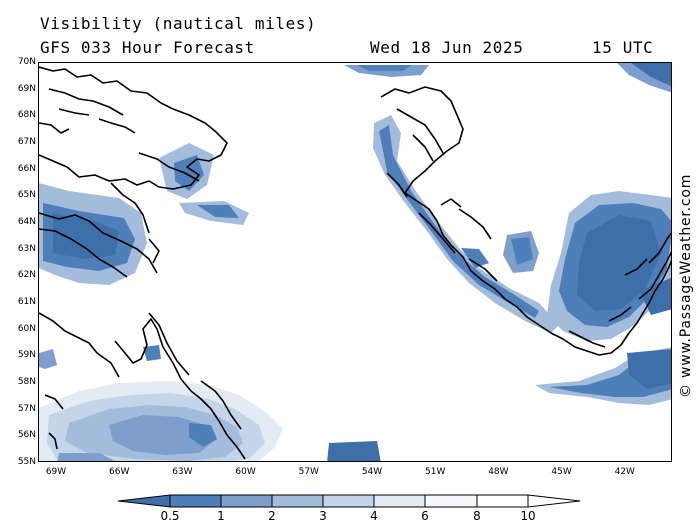  What do you see at coordinates (26, 115) in the screenshot?
I see `lat-label-68n: 68N` at bounding box center [26, 115].